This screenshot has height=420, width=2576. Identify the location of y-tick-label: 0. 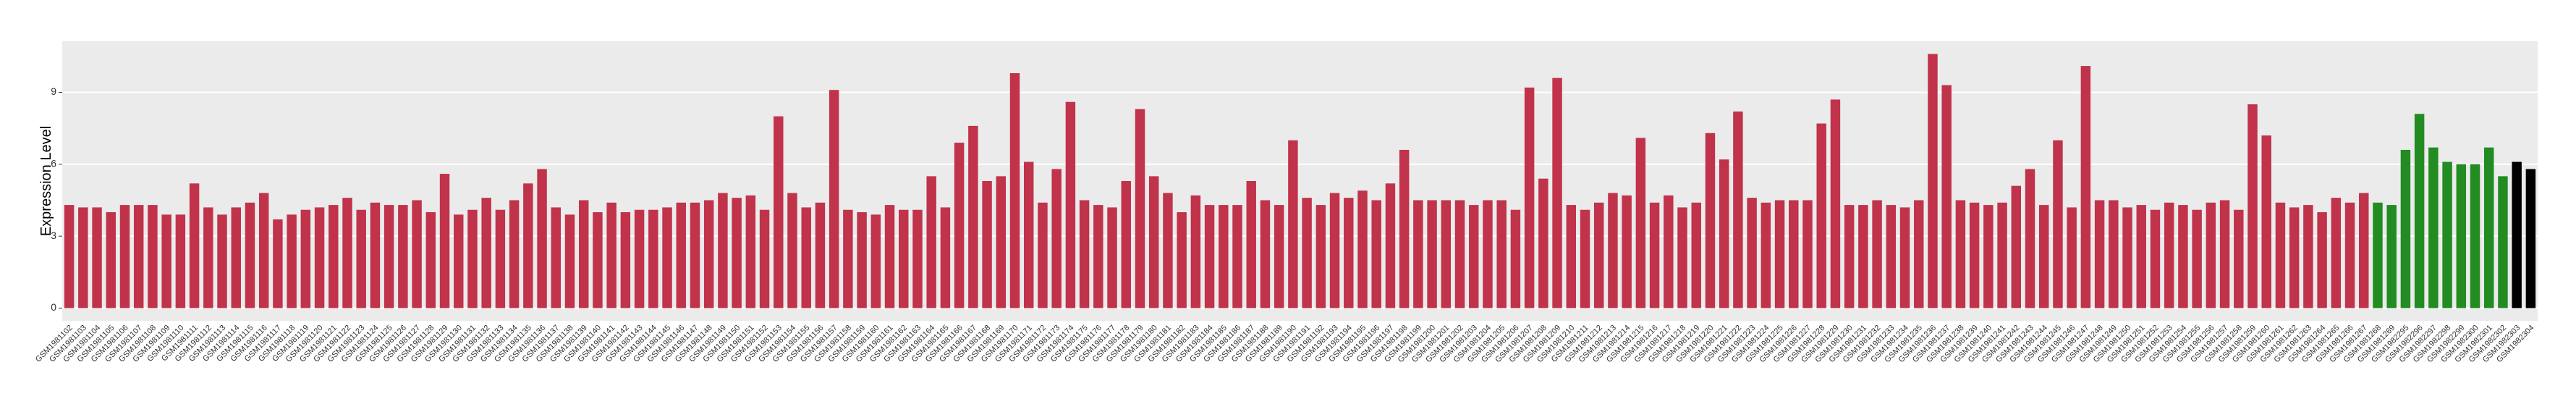
(53, 307).